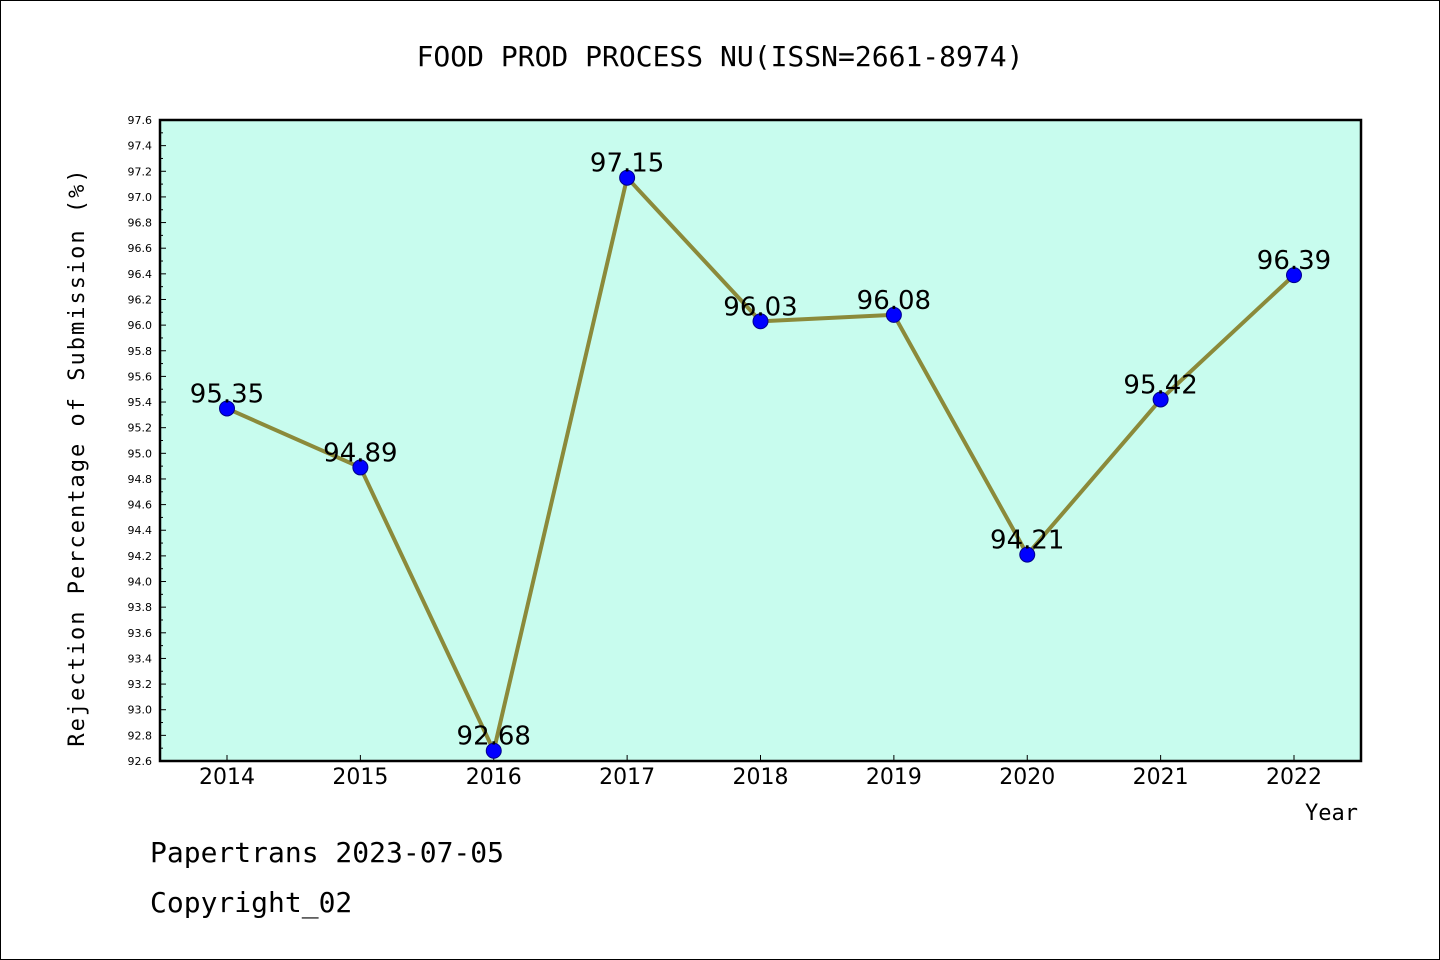 The height and width of the screenshot is (960, 1440). Describe the element at coordinates (720, 56) in the screenshot. I see `chart-title: FOOD PROD PROCESS NU(ISSN=2661-8974)` at that location.